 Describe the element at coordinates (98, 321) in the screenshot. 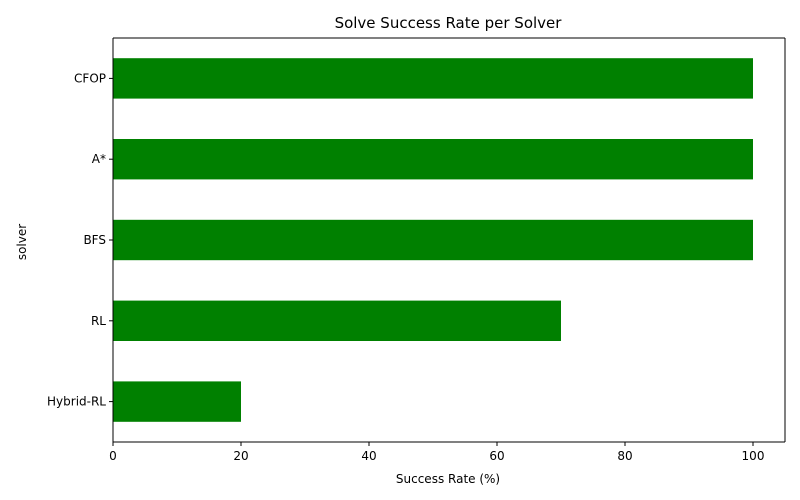

I see `y-tick-label: RL` at that location.